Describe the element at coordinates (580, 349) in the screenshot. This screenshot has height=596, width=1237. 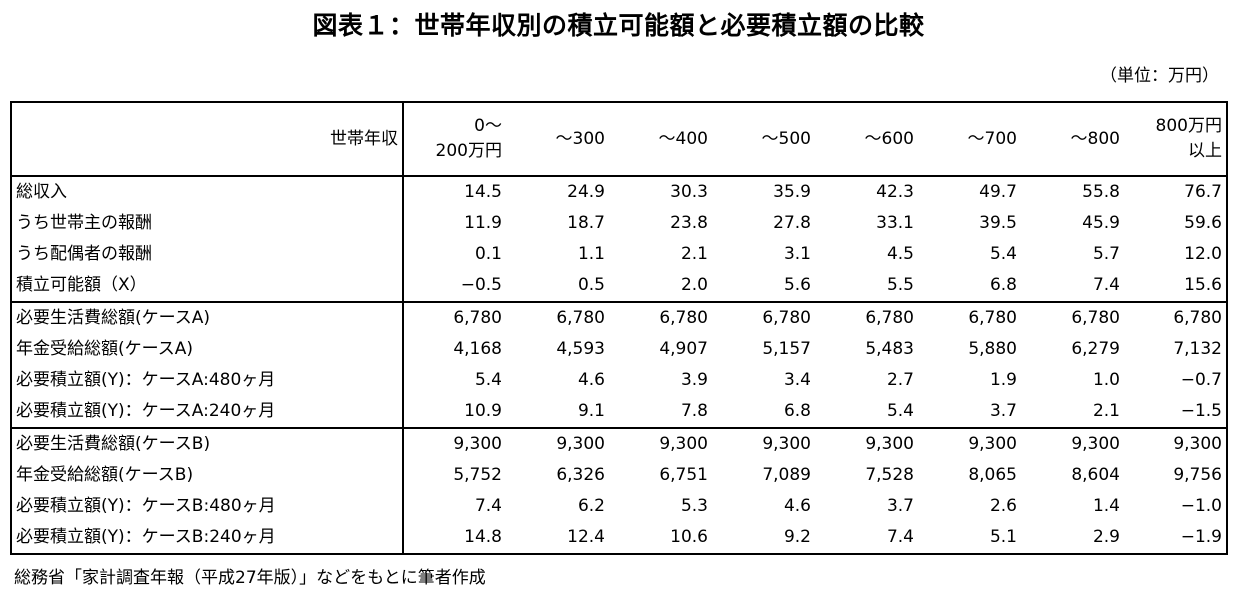
I see `table-cell: 4,593` at that location.